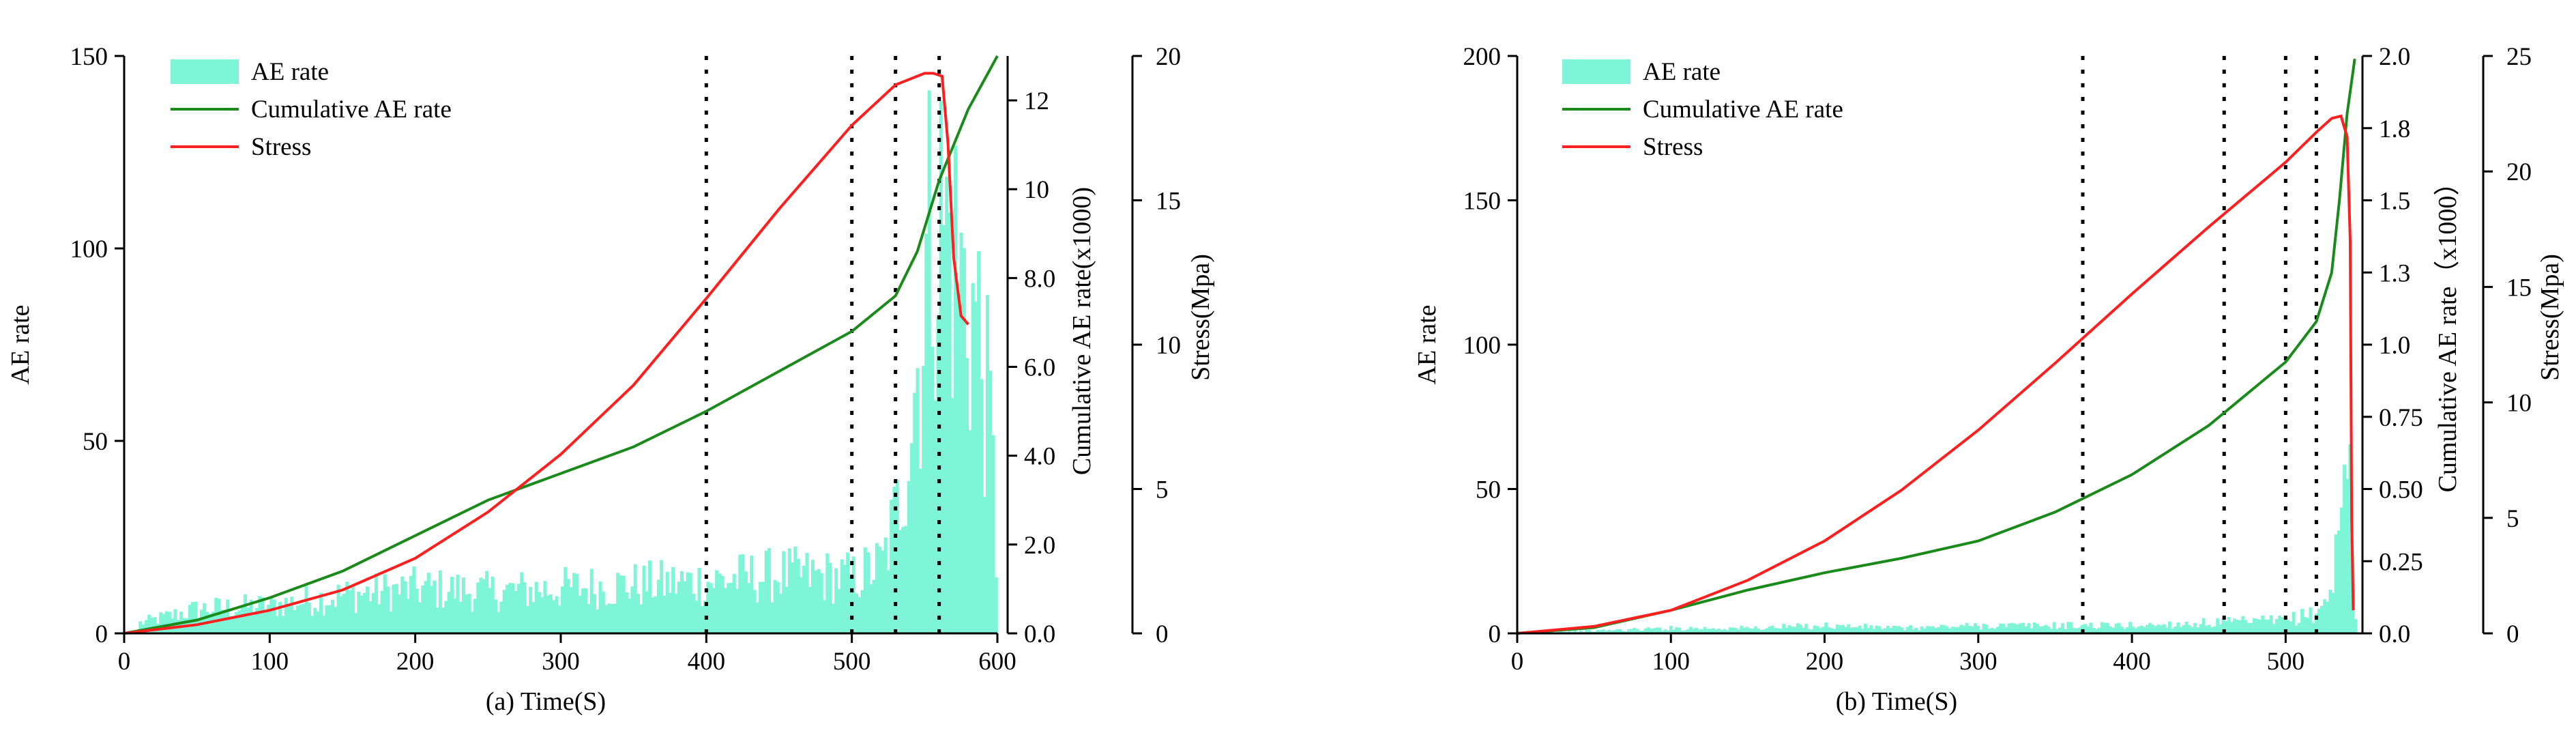 The image size is (2576, 733). Describe the element at coordinates (290, 72) in the screenshot. I see `legend-ae-label: AE rate` at that location.